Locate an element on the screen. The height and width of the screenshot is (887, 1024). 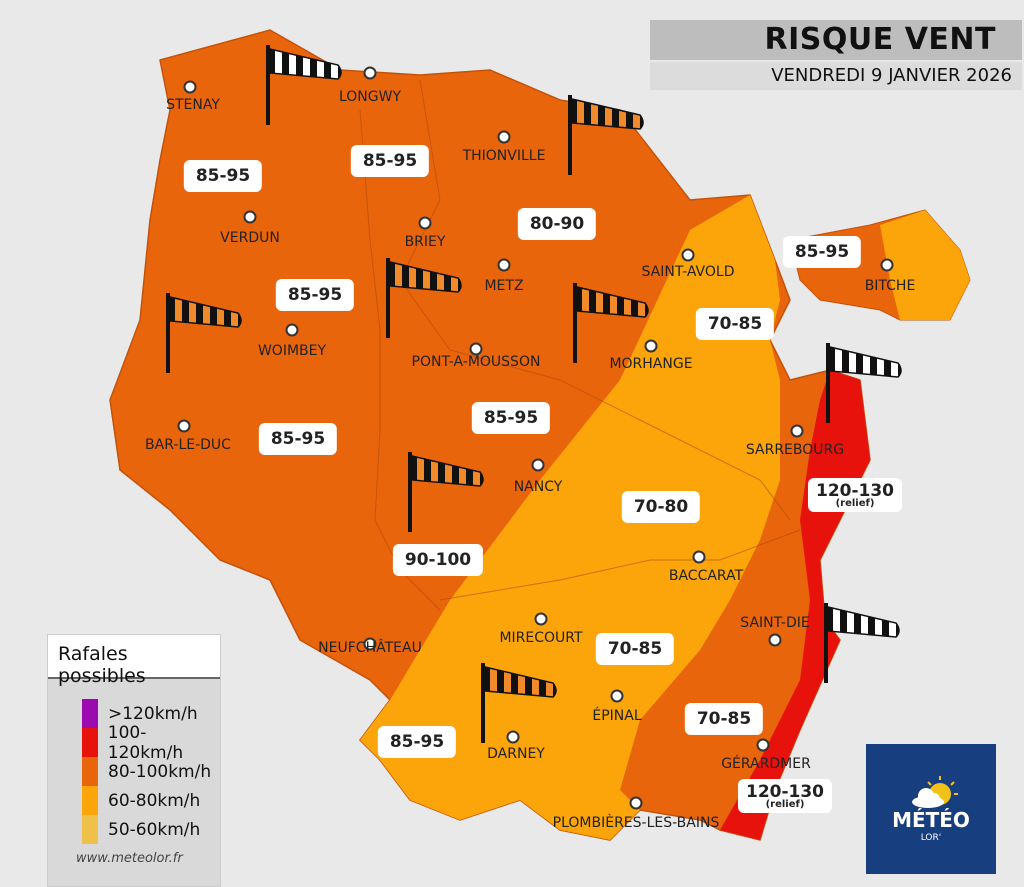
legend-item: 80-100km/h is located at coordinates (146, 771).